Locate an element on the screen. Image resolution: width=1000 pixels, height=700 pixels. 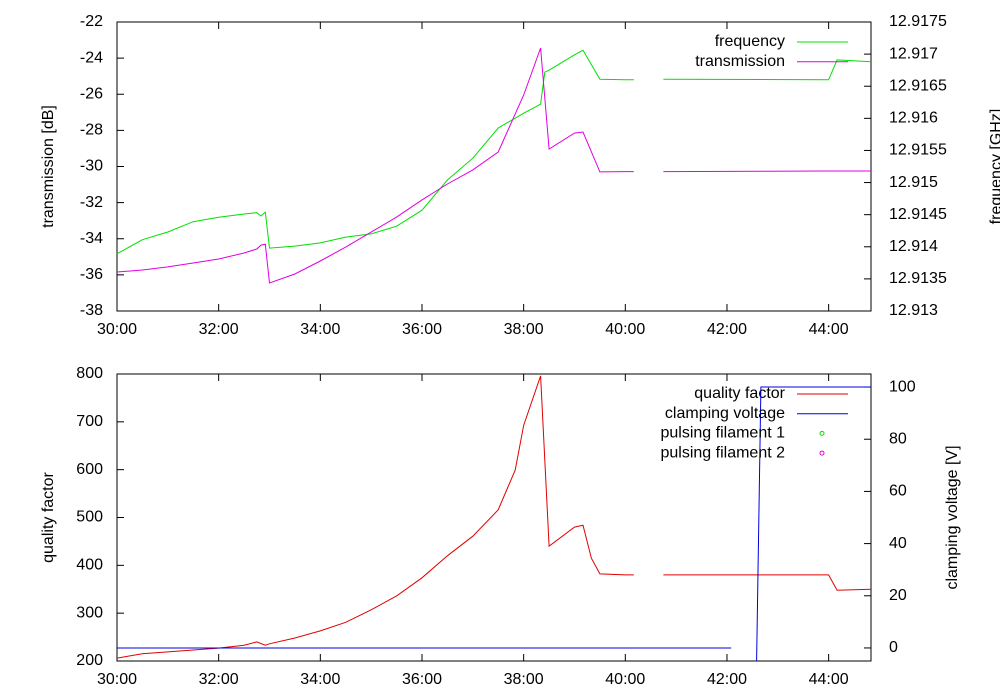
y-tick-label: -34 is located at coordinates (91, 238).